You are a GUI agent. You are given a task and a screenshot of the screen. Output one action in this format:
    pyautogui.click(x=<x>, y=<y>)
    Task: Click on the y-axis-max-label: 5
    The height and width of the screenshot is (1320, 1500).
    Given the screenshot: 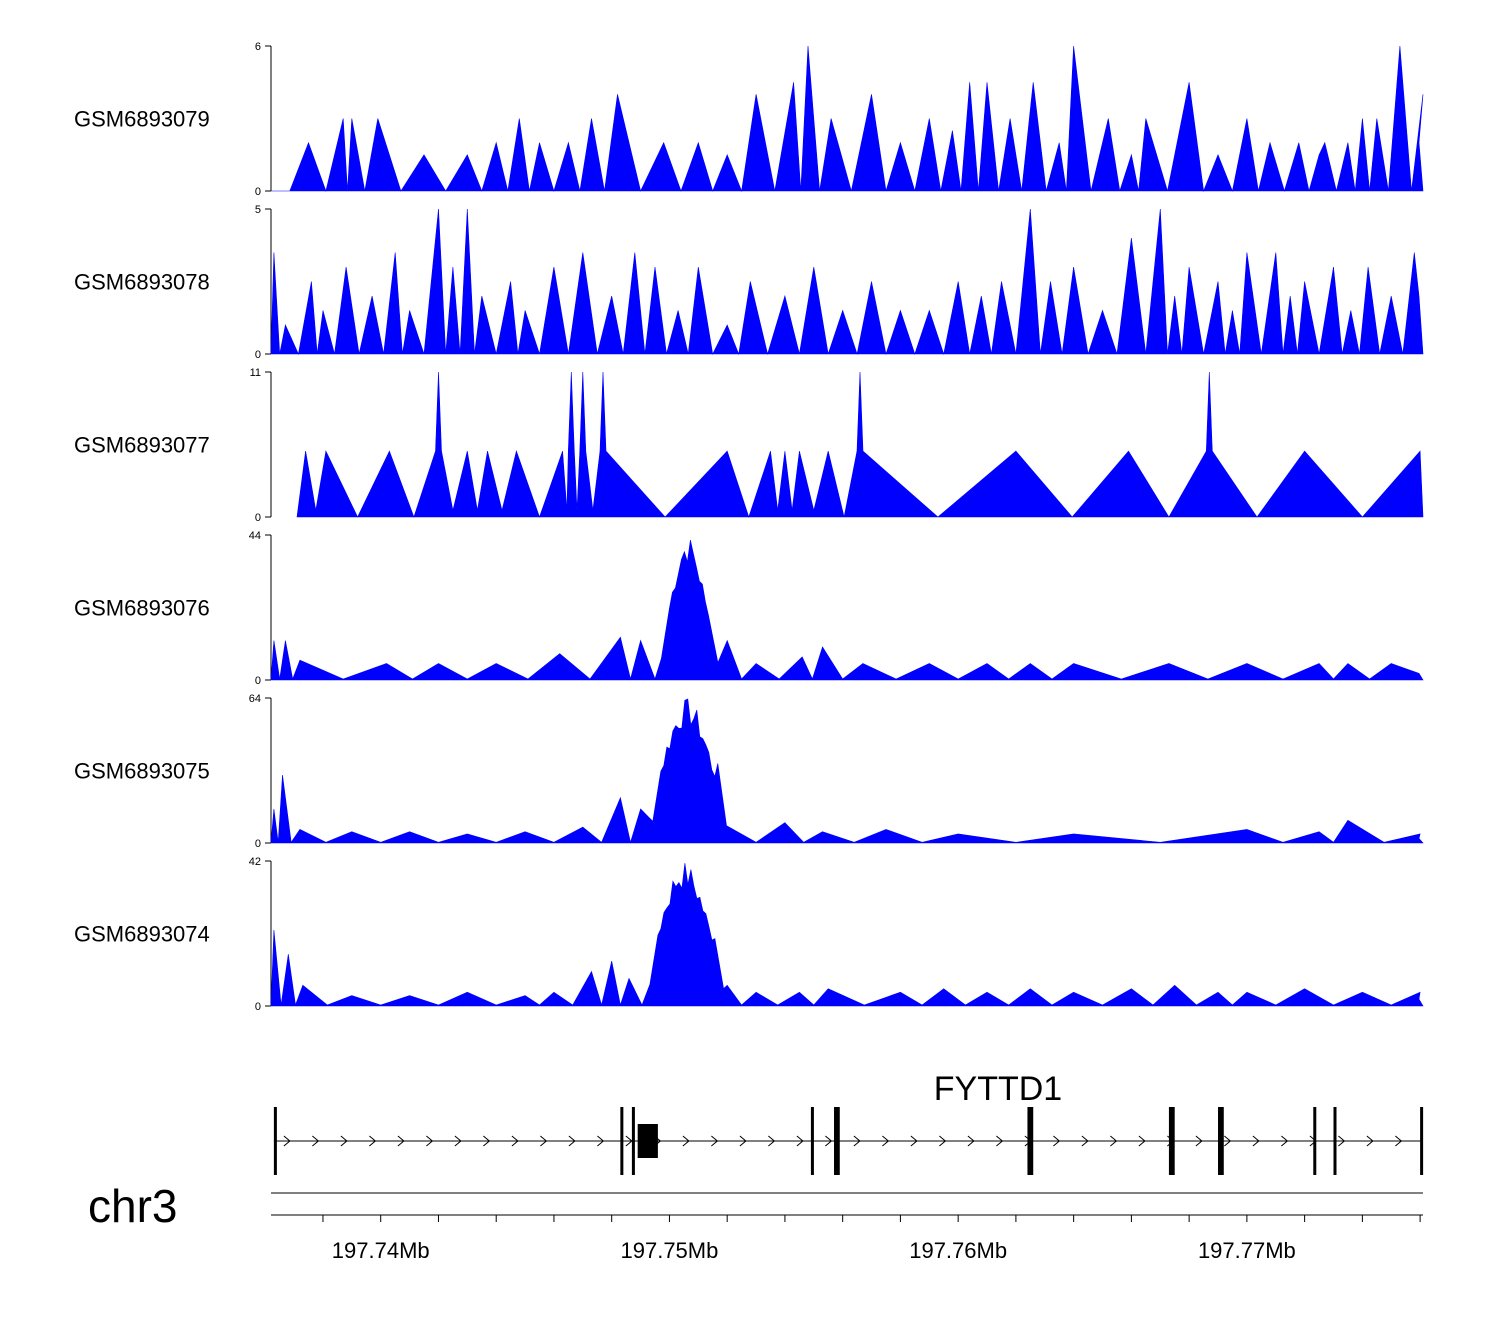 What is the action you would take?
    pyautogui.click(x=258, y=210)
    